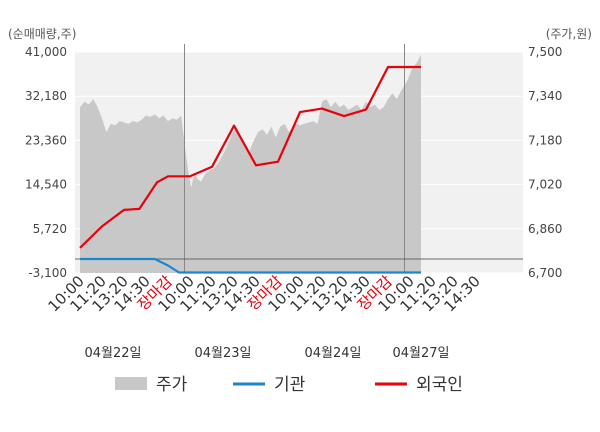  What do you see at coordinates (250, 265) in the screenshot?
I see `institution-line` at bounding box center [250, 265].